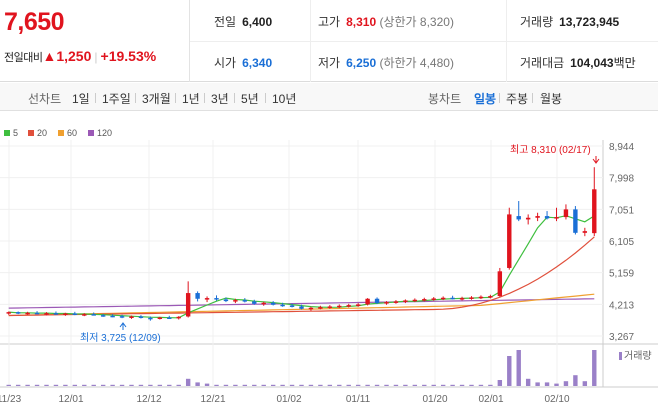 The image size is (658, 419). What do you see at coordinates (288, 399) in the screenshot?
I see `x-tick-label: 01/02` at bounding box center [288, 399].